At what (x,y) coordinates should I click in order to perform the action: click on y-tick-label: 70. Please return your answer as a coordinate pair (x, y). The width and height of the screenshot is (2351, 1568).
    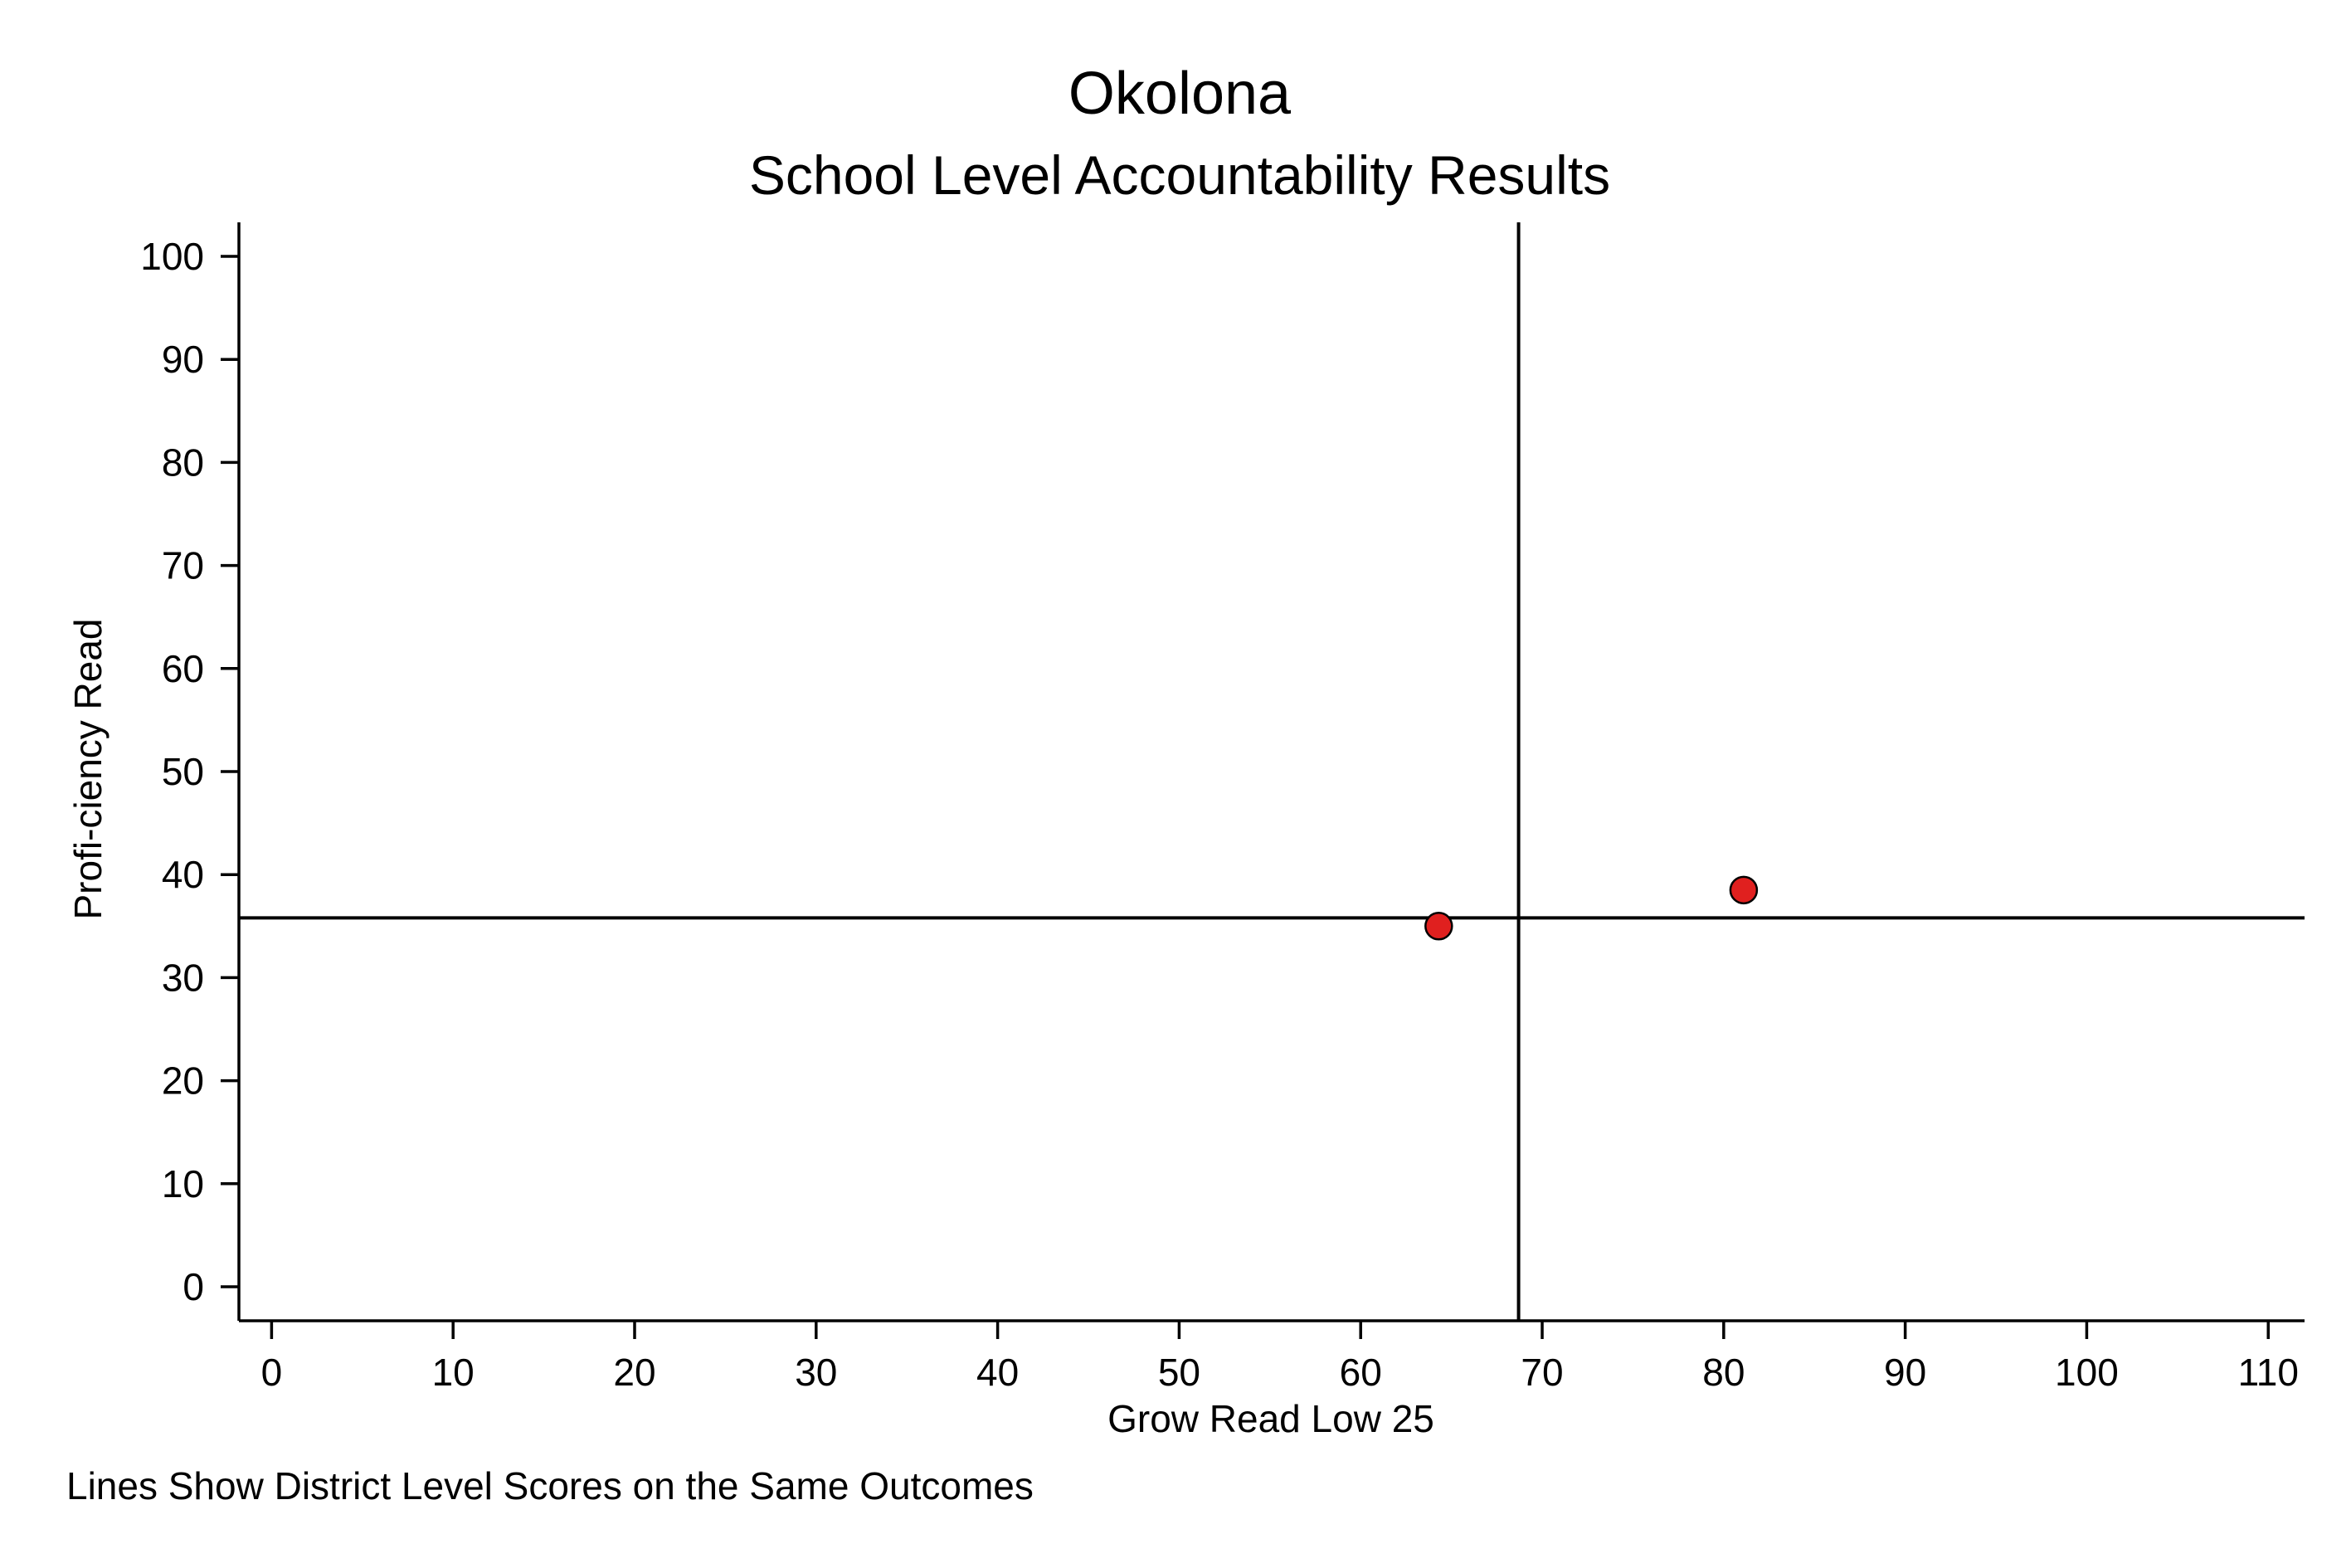
    Looking at the image, I should click on (183, 565).